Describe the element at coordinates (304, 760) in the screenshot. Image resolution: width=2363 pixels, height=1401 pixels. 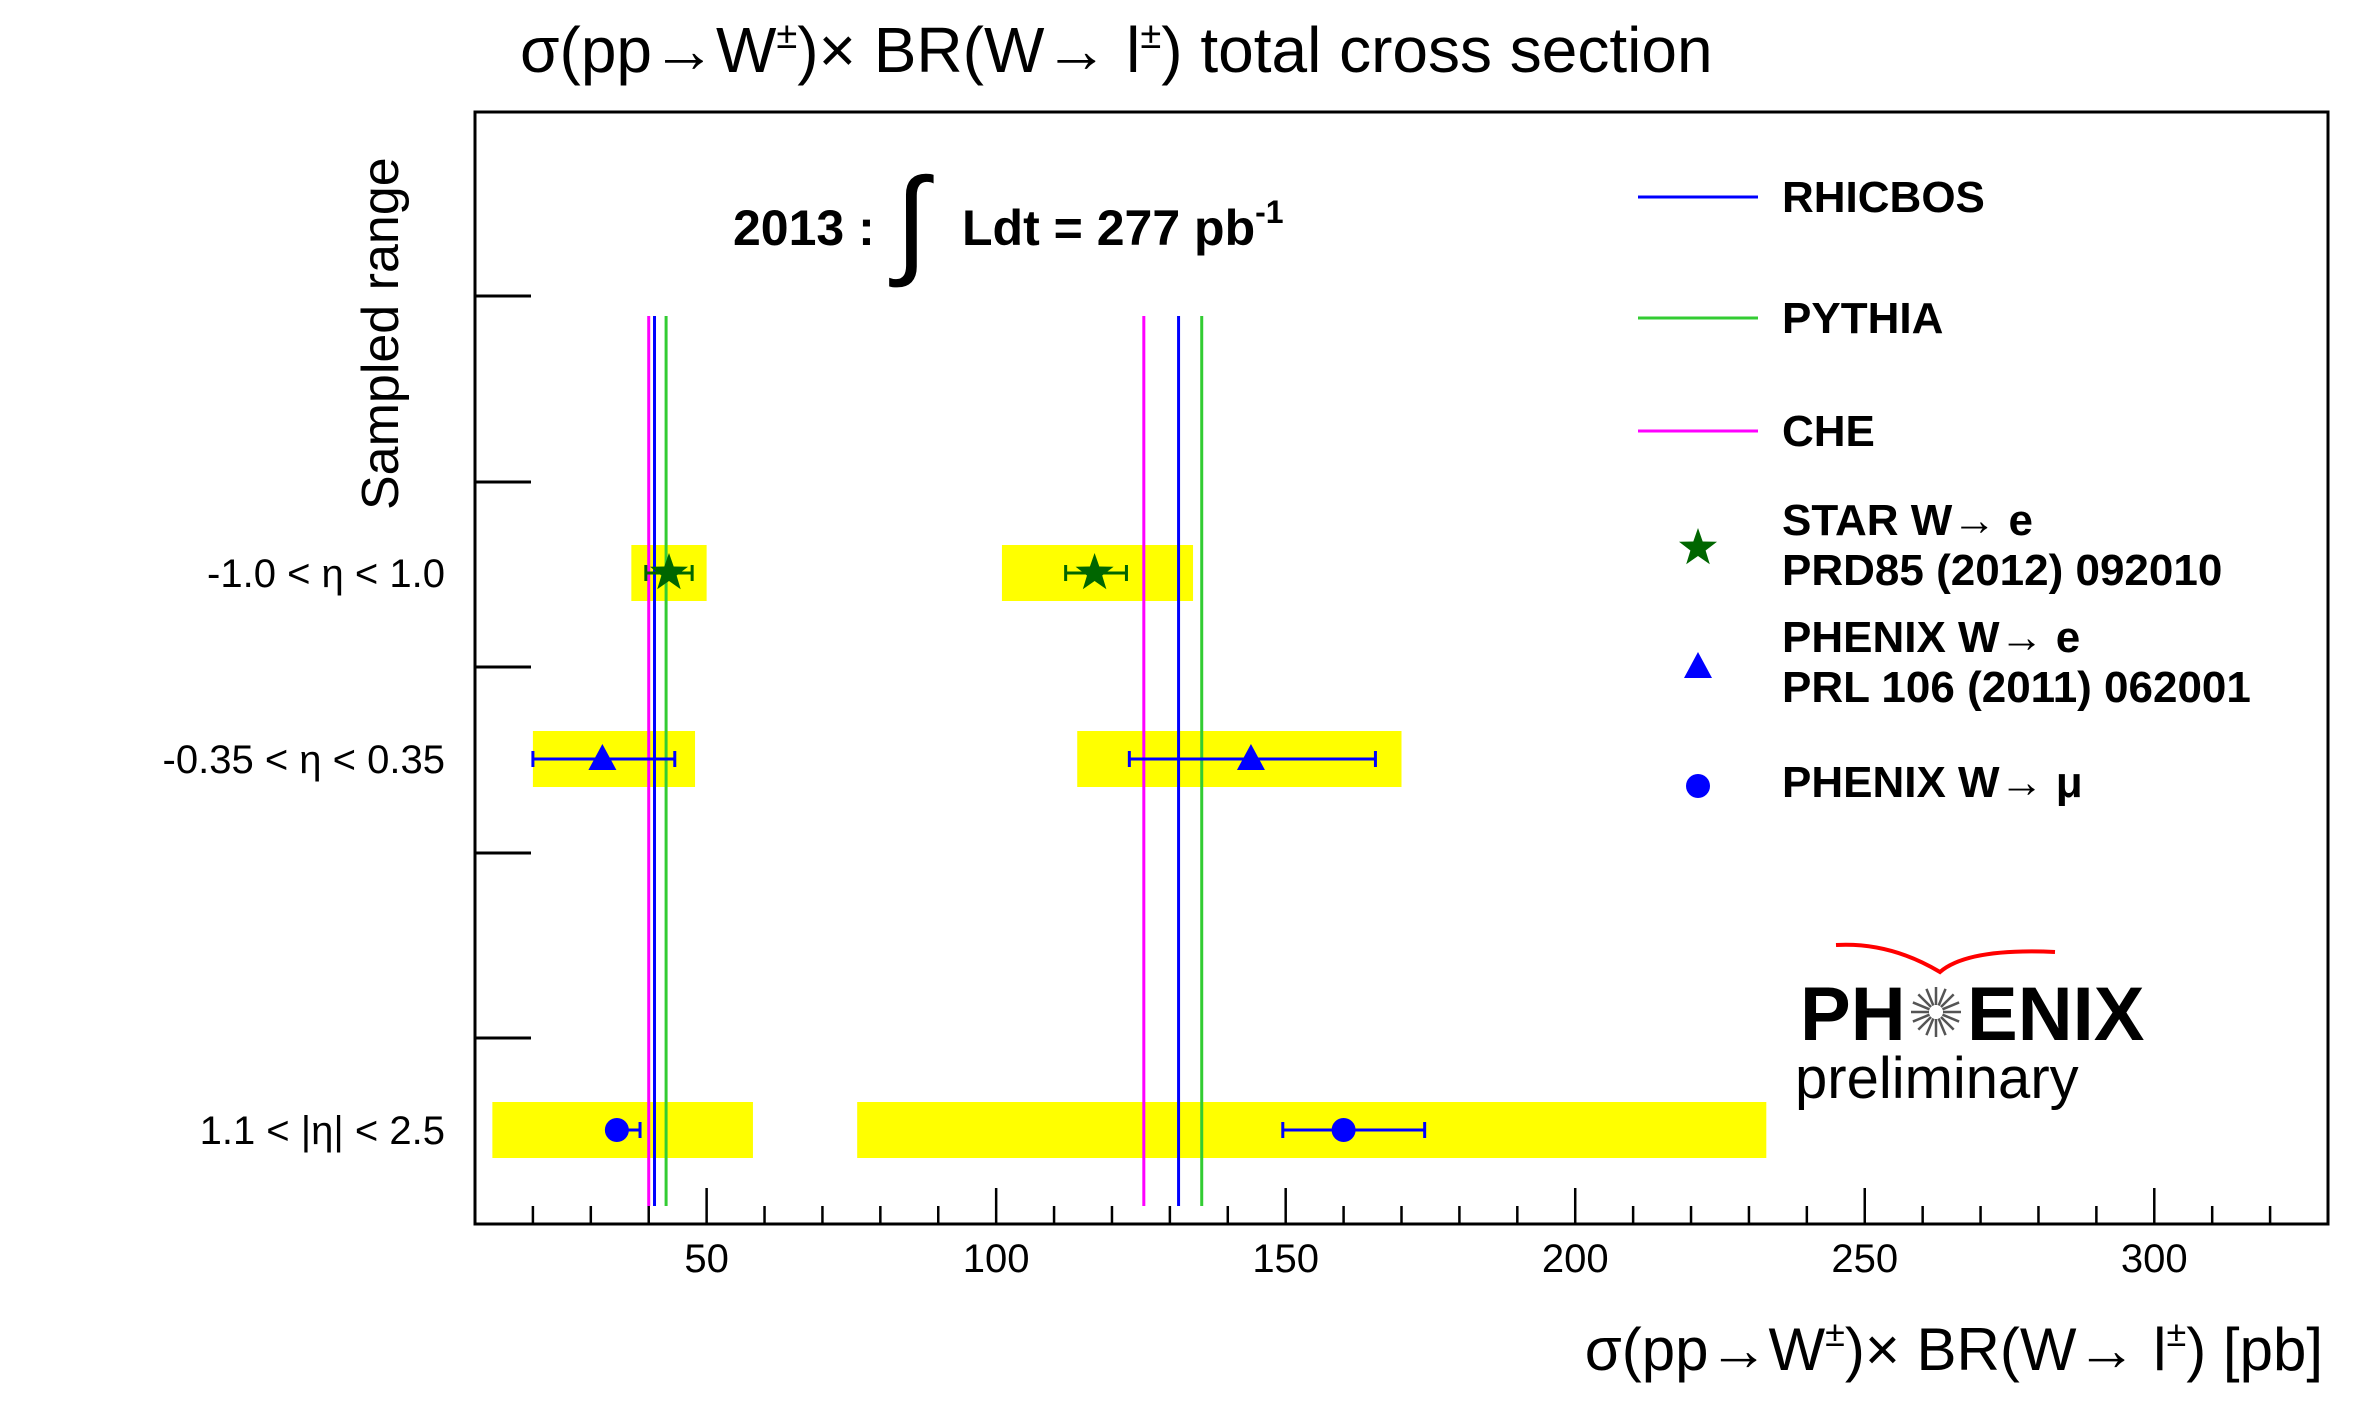
I see `category-label: -0.35 < η < 0.35` at that location.